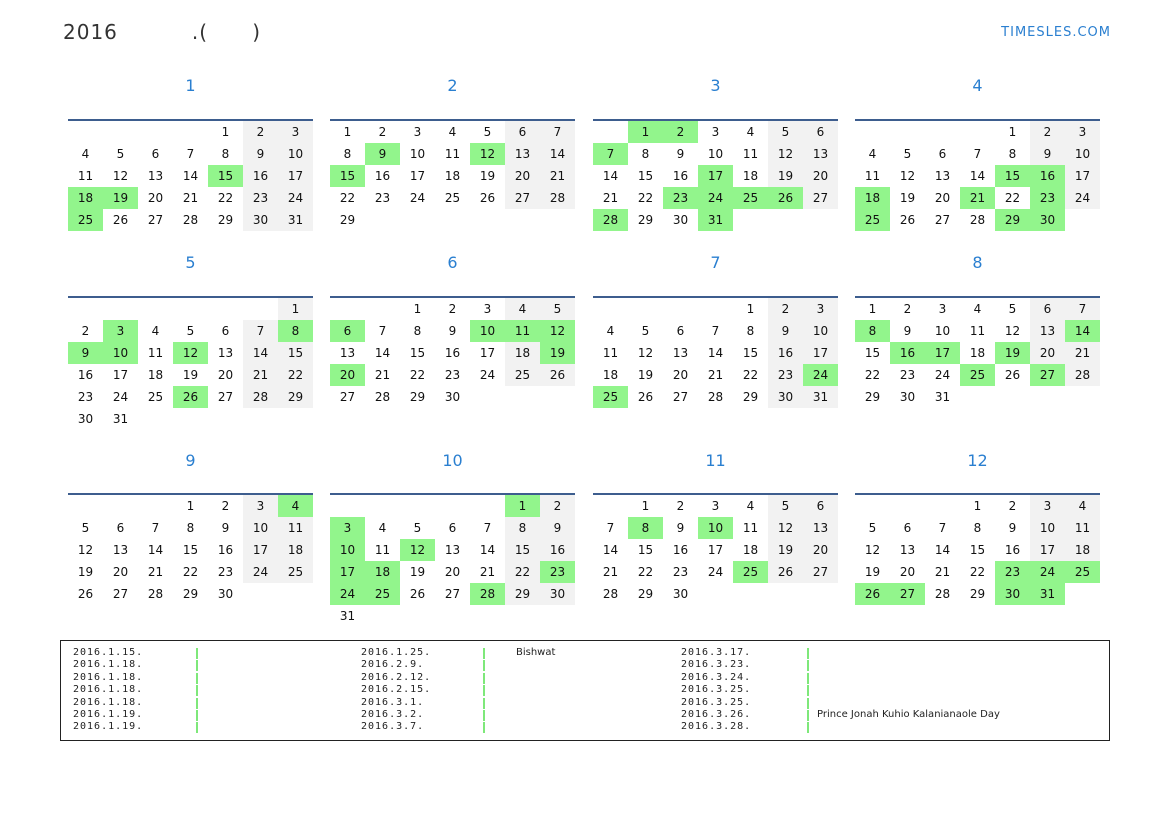 Image resolution: width=1169 pixels, height=827 pixels. Describe the element at coordinates (1047, 176) in the screenshot. I see `holiday-day-cell: 16` at that location.